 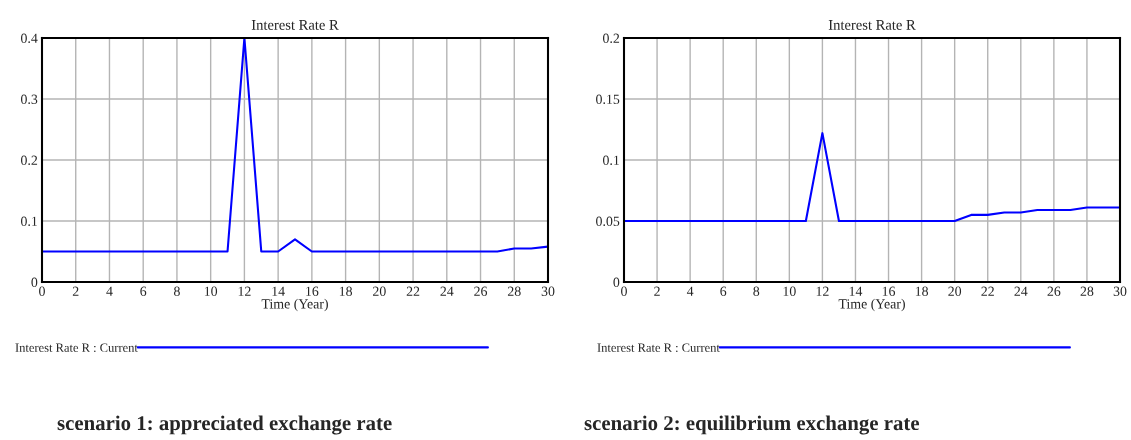 I want to click on y-tick-label: 0.05, so click(x=608, y=221).